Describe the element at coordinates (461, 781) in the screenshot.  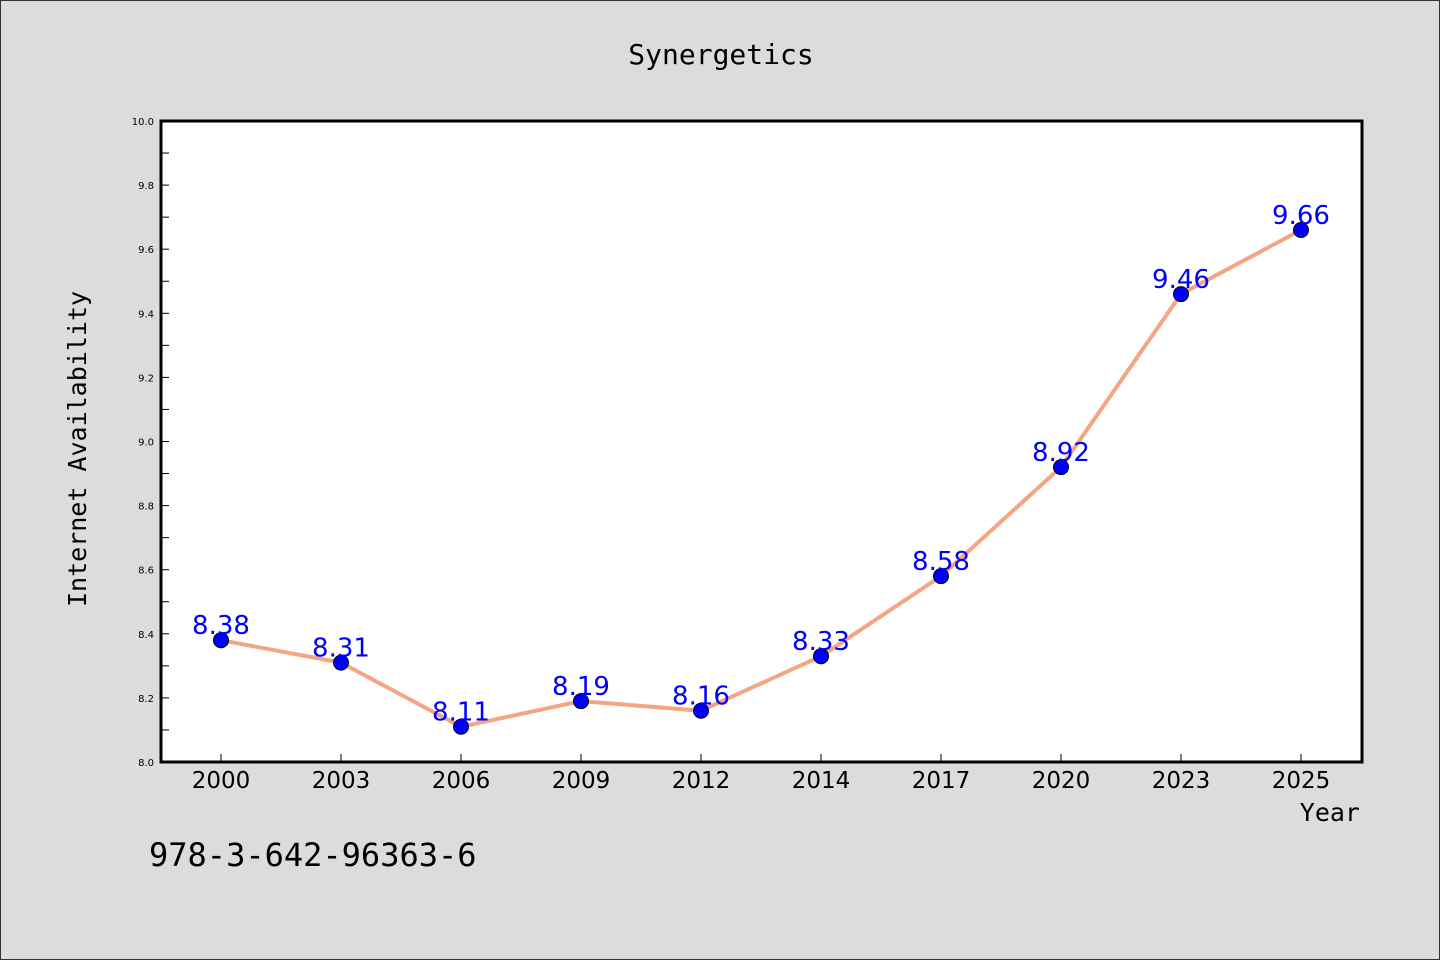
I see `x-tick-label: 2006` at that location.